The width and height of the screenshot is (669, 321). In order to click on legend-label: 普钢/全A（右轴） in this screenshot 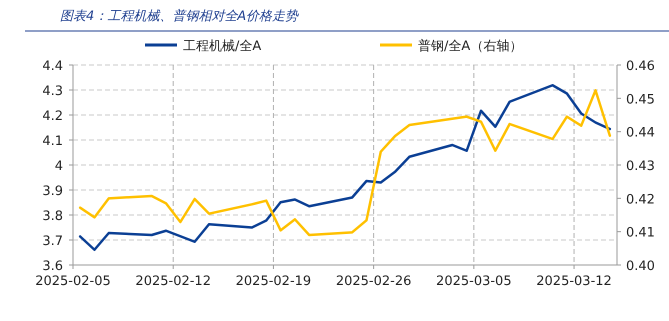, I will do `click(470, 46)`.